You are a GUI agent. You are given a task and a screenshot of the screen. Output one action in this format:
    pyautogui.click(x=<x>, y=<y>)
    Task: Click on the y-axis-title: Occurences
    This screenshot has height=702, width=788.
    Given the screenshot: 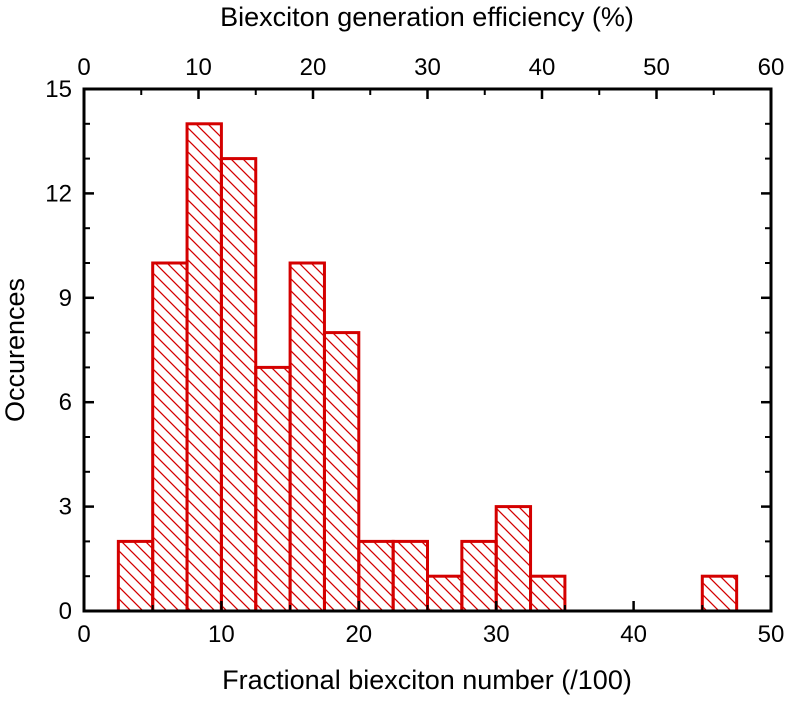 What is the action you would take?
    pyautogui.click(x=15, y=350)
    